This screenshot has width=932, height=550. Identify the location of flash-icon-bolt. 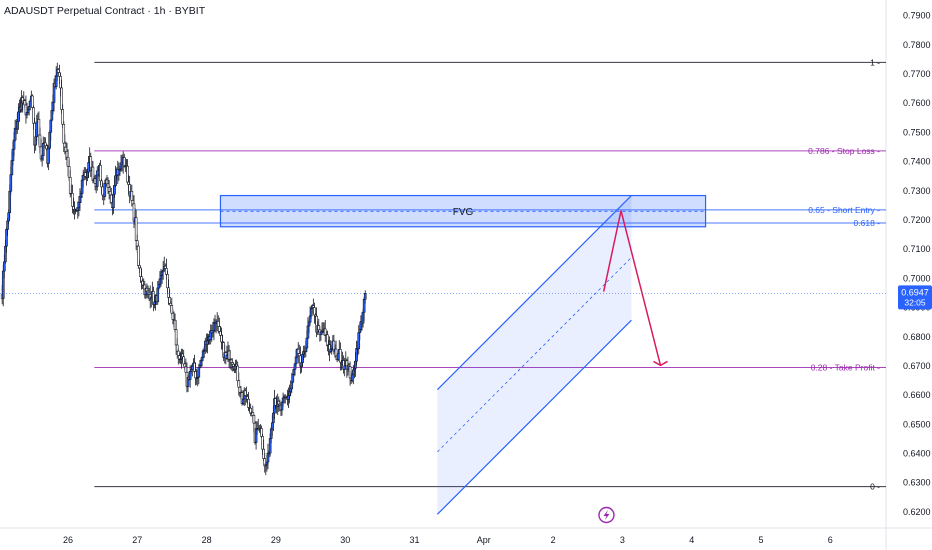
(606, 515).